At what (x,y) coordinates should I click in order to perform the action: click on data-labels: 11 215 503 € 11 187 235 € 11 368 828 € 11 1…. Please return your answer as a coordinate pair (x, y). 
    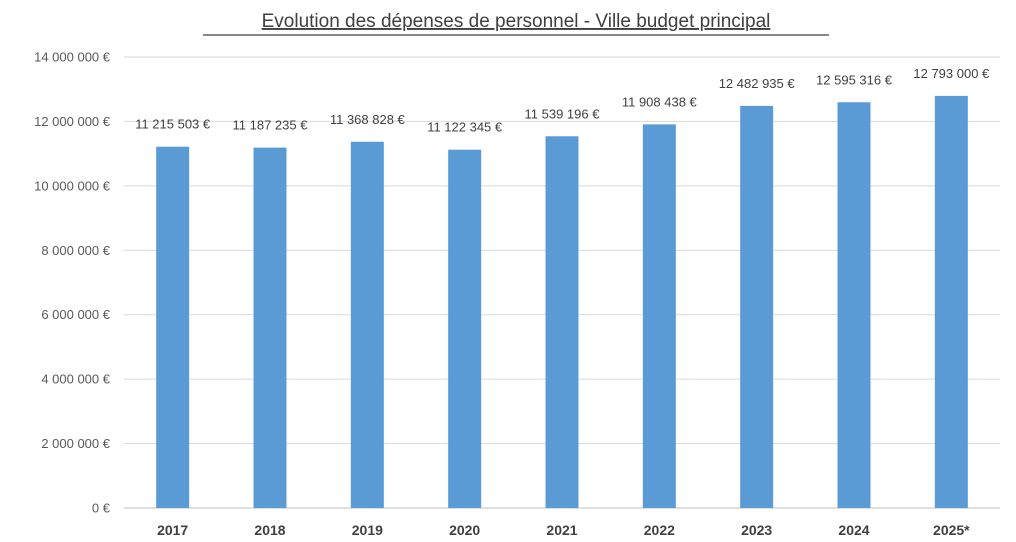
    Looking at the image, I should click on (562, 100).